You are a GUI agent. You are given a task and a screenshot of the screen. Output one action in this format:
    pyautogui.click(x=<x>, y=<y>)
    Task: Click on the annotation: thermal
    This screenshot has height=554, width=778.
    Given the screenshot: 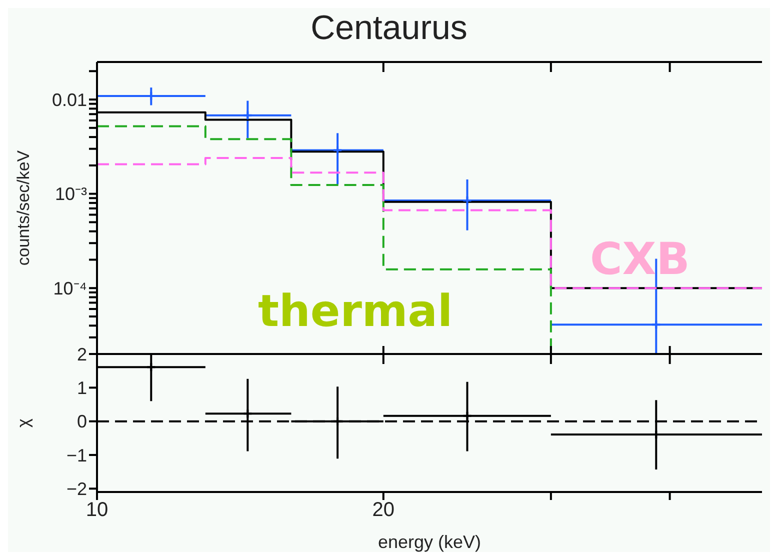 What is the action you would take?
    pyautogui.click(x=355, y=312)
    